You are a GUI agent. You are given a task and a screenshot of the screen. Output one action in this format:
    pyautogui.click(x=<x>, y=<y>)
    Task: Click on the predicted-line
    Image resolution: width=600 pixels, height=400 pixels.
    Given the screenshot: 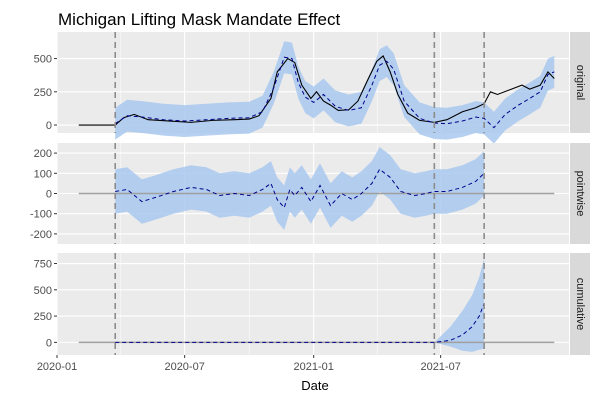 What is the action you would take?
    pyautogui.click(x=334, y=92)
    